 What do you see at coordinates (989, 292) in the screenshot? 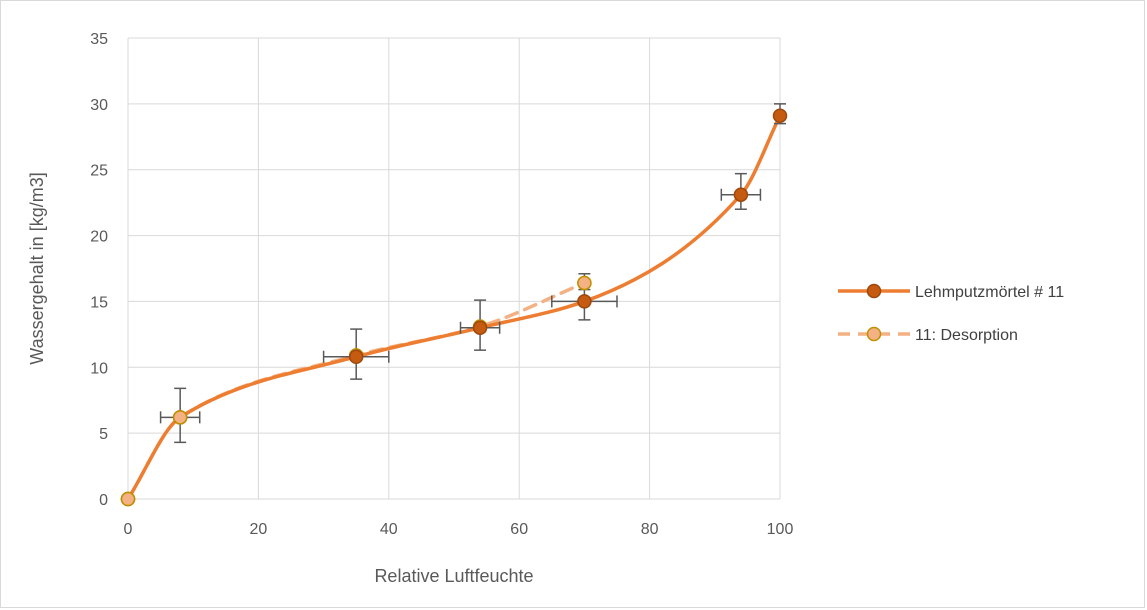
I see `legend-label: Lehmputzmörtel # 11` at bounding box center [989, 292].